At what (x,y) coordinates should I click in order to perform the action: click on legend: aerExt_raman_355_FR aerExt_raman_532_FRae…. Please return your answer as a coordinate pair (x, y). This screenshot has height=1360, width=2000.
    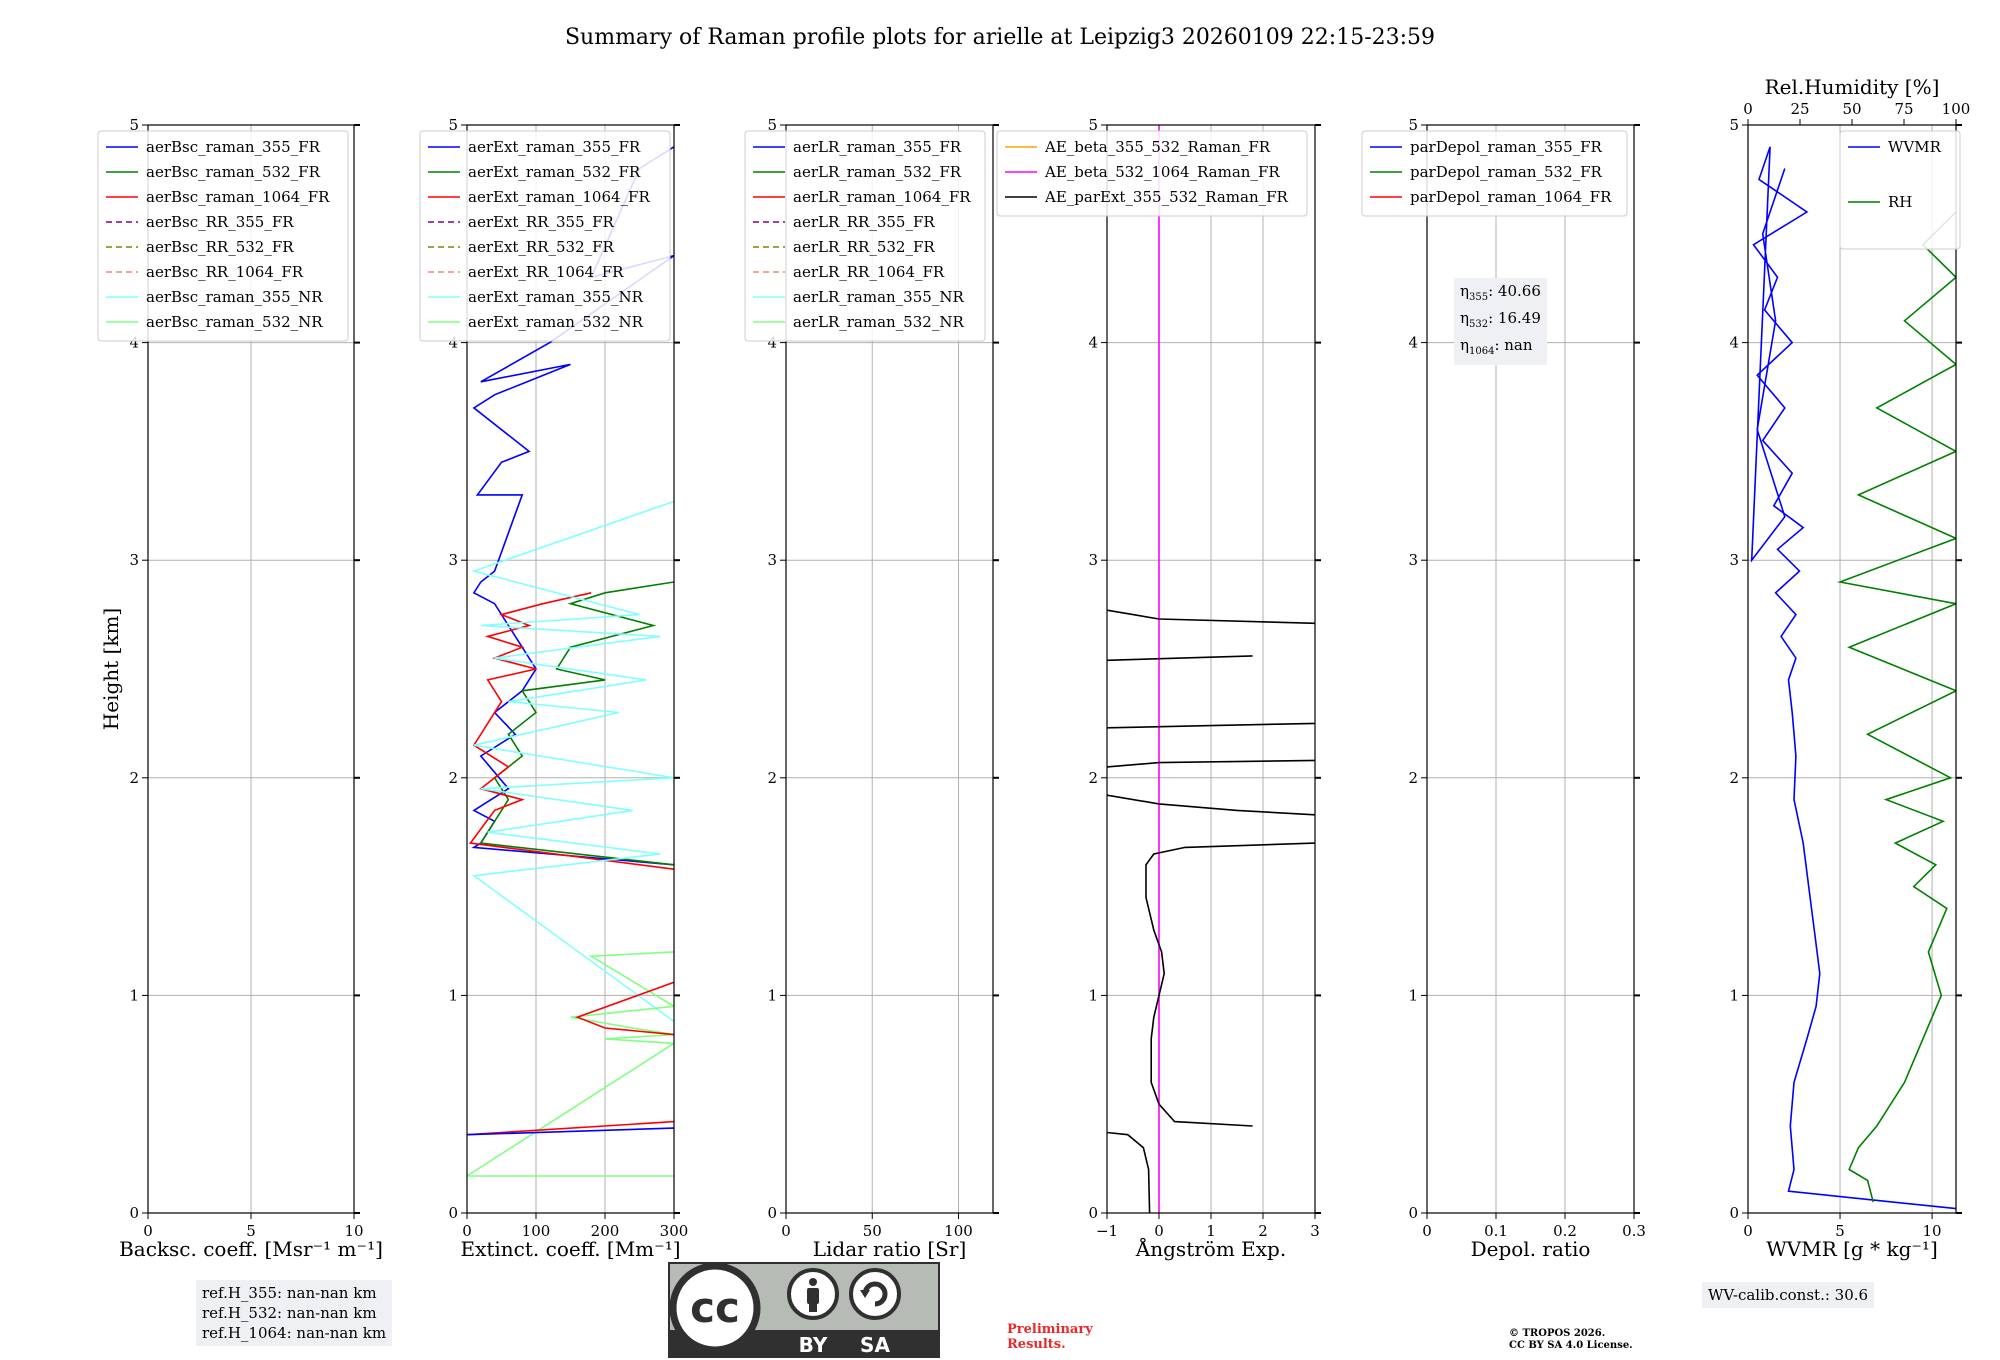
    Looking at the image, I should click on (545, 236).